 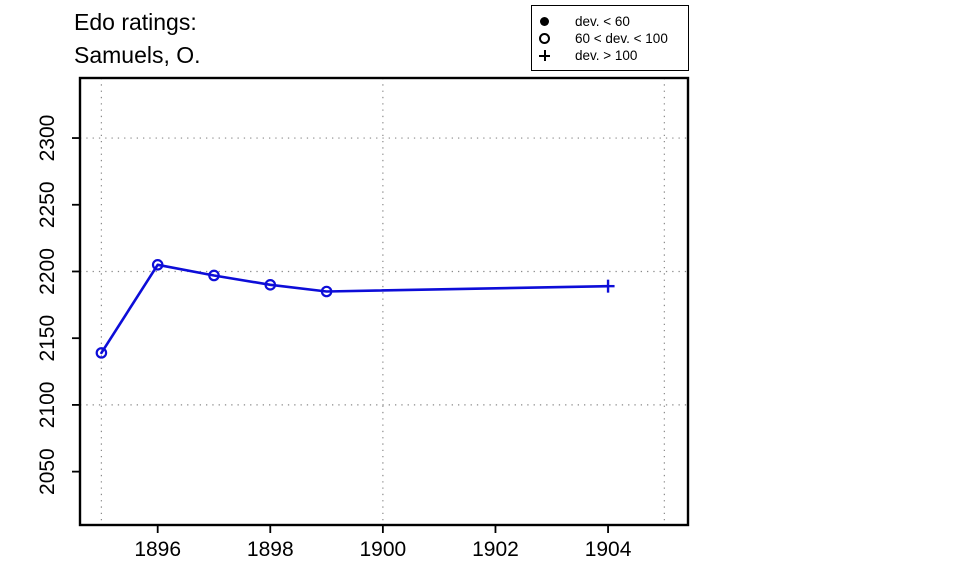 I want to click on legend-box: dev. < 60 60 < dev. < 100 dev. > 100, so click(x=610, y=38).